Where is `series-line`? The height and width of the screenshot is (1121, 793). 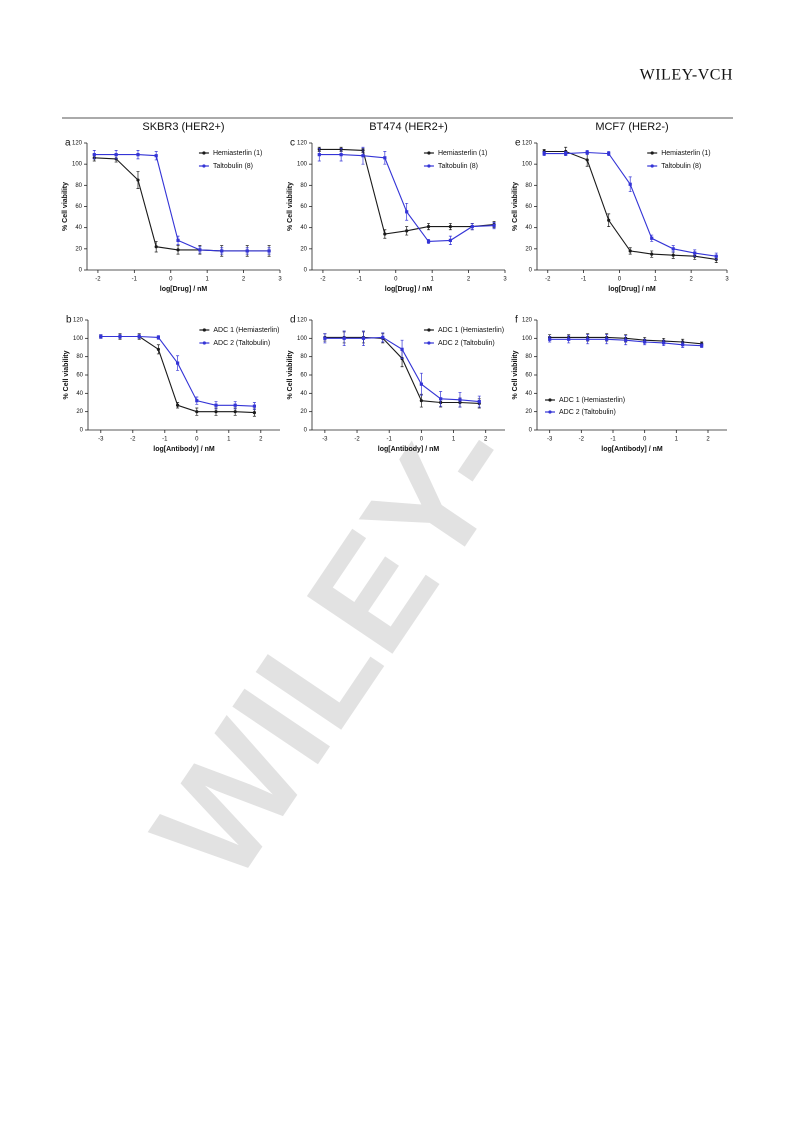
series-line is located at coordinates (182, 204).